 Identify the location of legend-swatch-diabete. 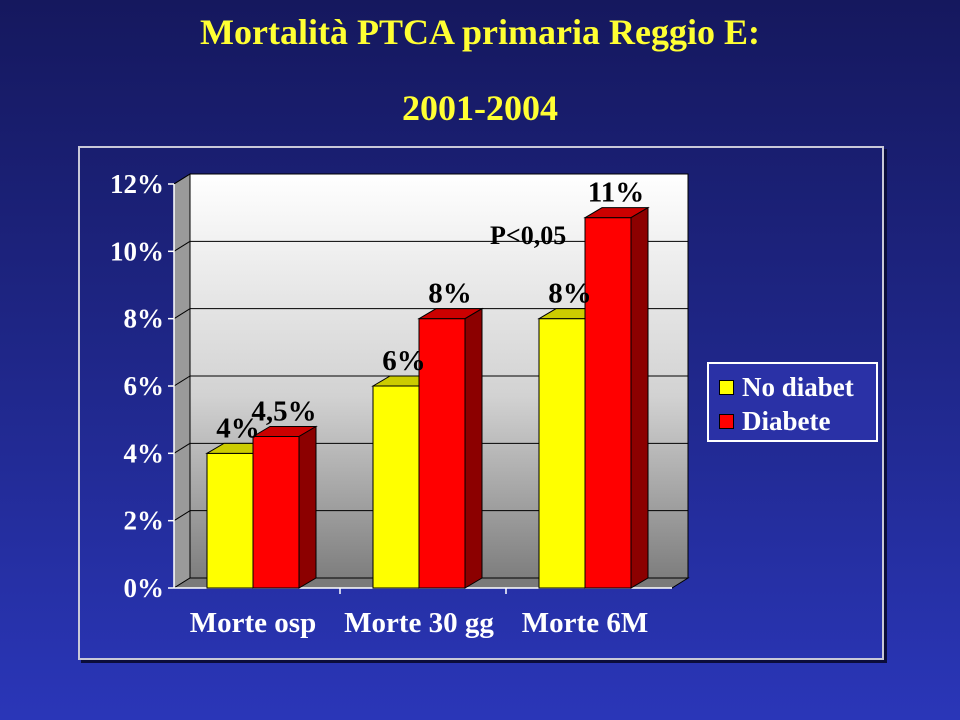
(726, 421).